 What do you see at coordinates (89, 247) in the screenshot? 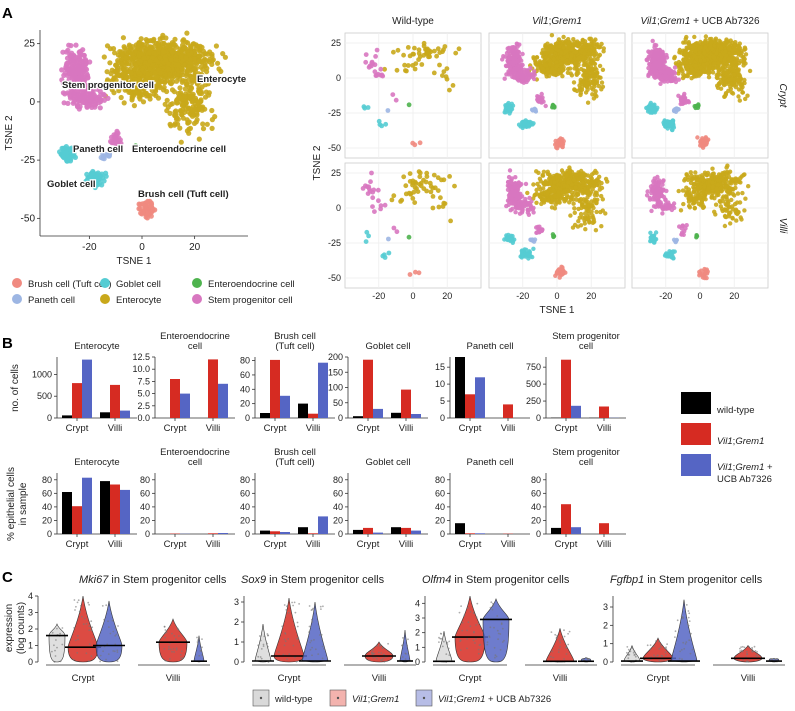
I see `x-tick-label: -20` at bounding box center [89, 247].